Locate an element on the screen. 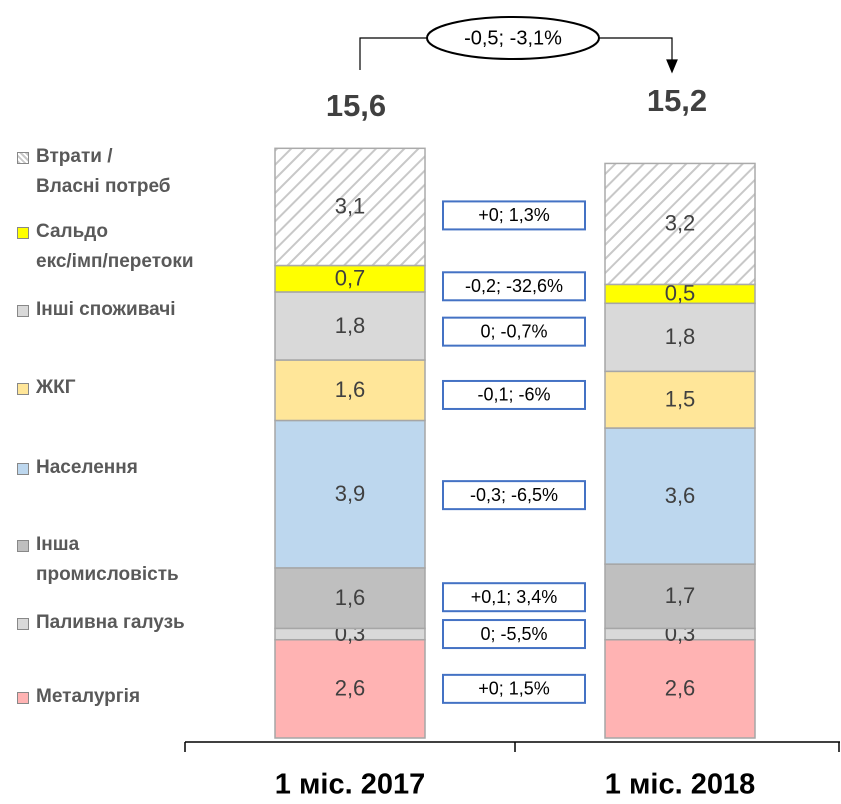 The height and width of the screenshot is (804, 841). value-label: 3,2 is located at coordinates (680, 223).